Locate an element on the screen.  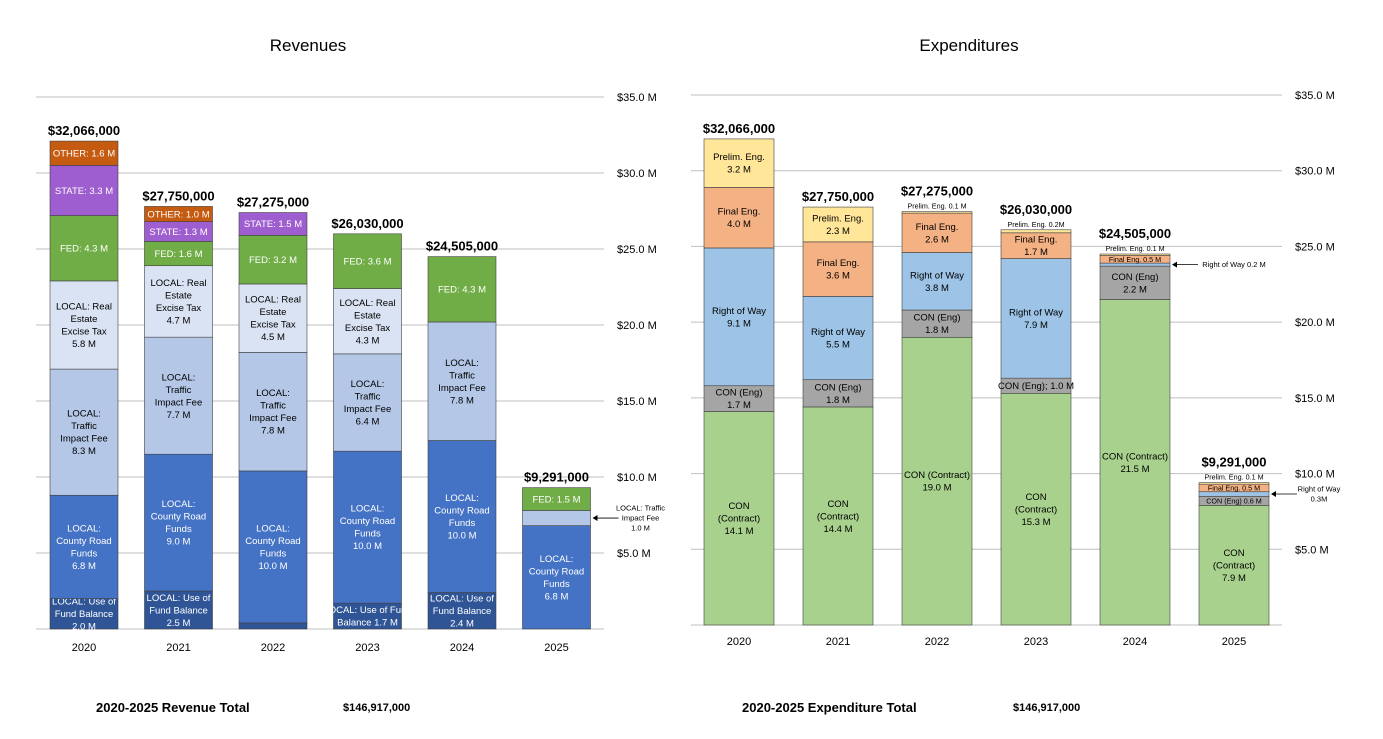
revenue-bar-total-label: $32,066,000 is located at coordinates (84, 130).